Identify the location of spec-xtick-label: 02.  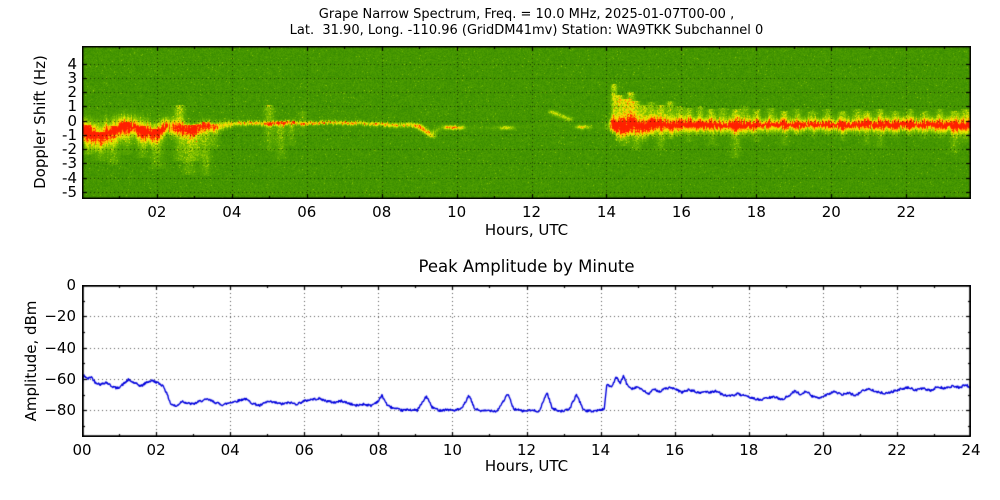
(157, 212).